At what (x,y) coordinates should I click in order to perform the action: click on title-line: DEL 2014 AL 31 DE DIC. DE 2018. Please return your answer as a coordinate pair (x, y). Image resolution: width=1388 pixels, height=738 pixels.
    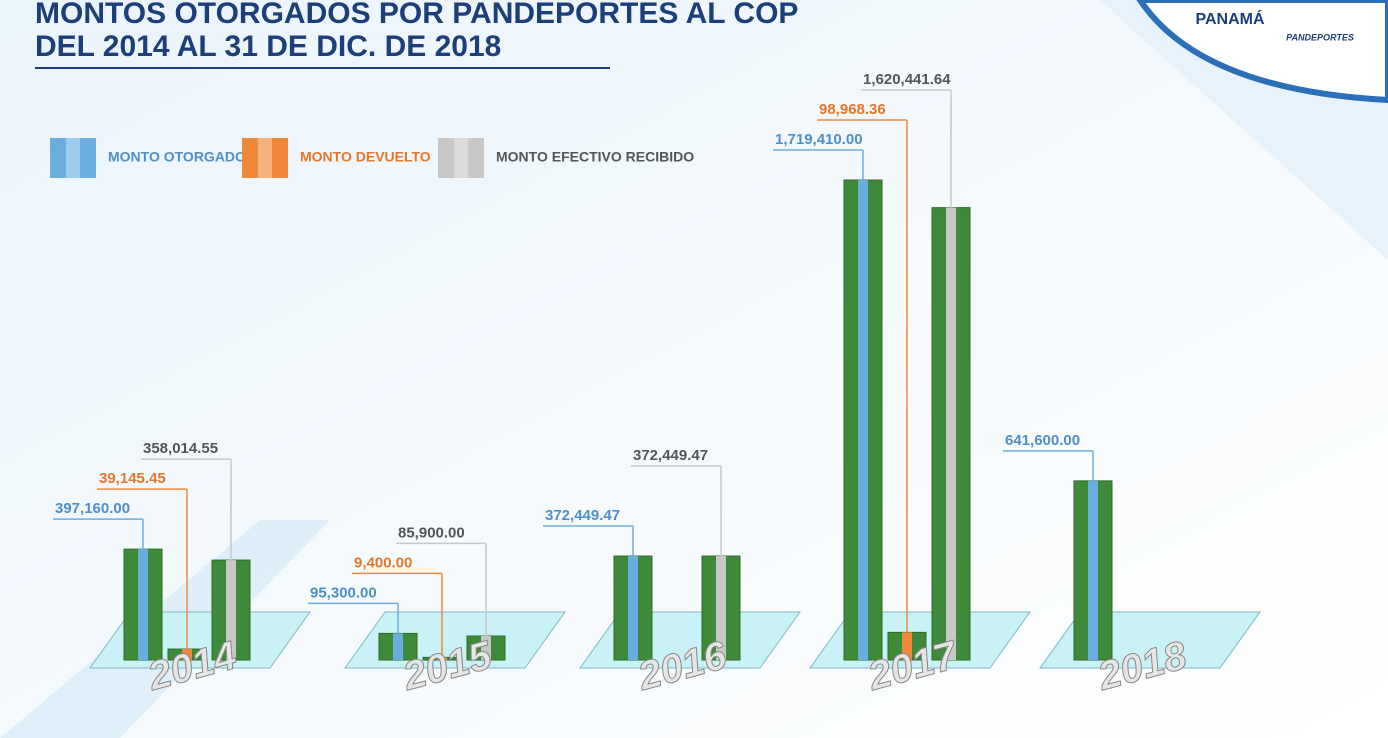
    Looking at the image, I should click on (268, 46).